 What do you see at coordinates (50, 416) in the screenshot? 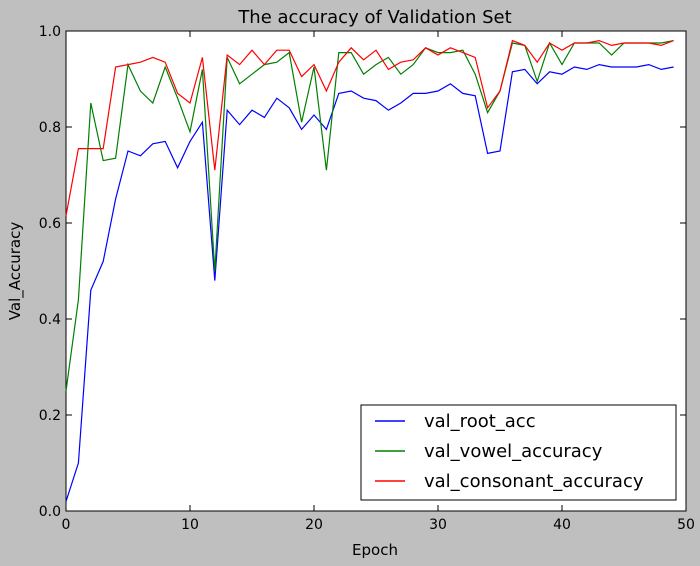
I see `y-tick-label: 0.2` at bounding box center [50, 416].